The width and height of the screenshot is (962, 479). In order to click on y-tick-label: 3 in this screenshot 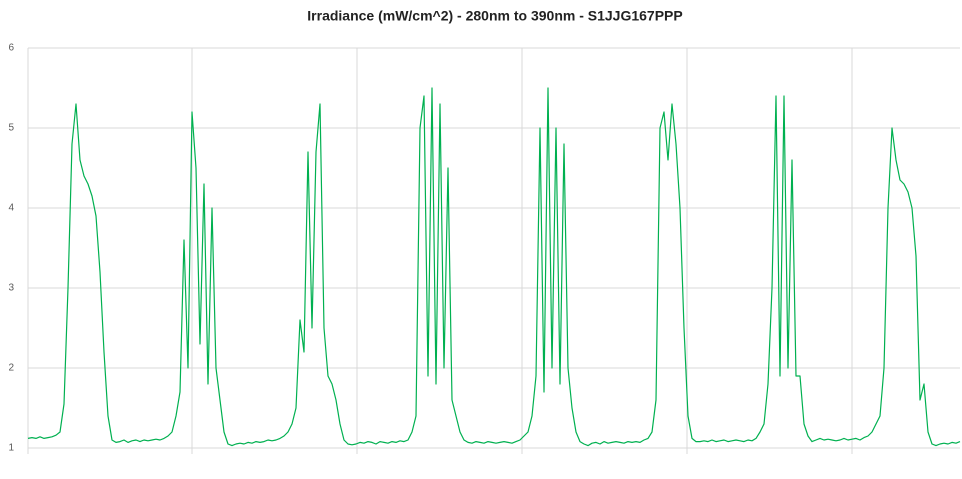, I will do `click(11, 288)`.